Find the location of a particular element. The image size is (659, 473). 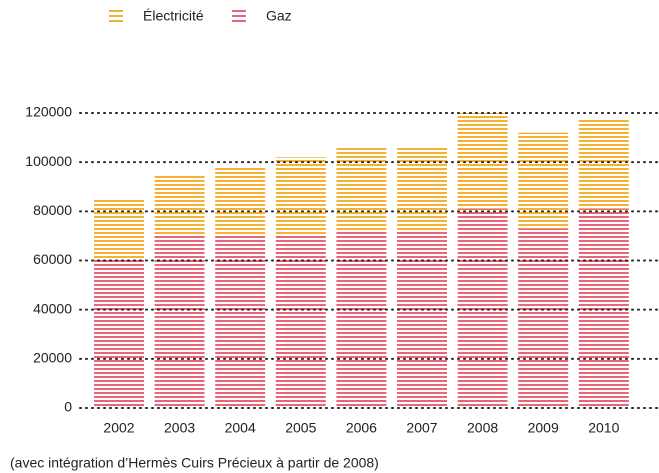

legend-label: Gaz is located at coordinates (279, 16).